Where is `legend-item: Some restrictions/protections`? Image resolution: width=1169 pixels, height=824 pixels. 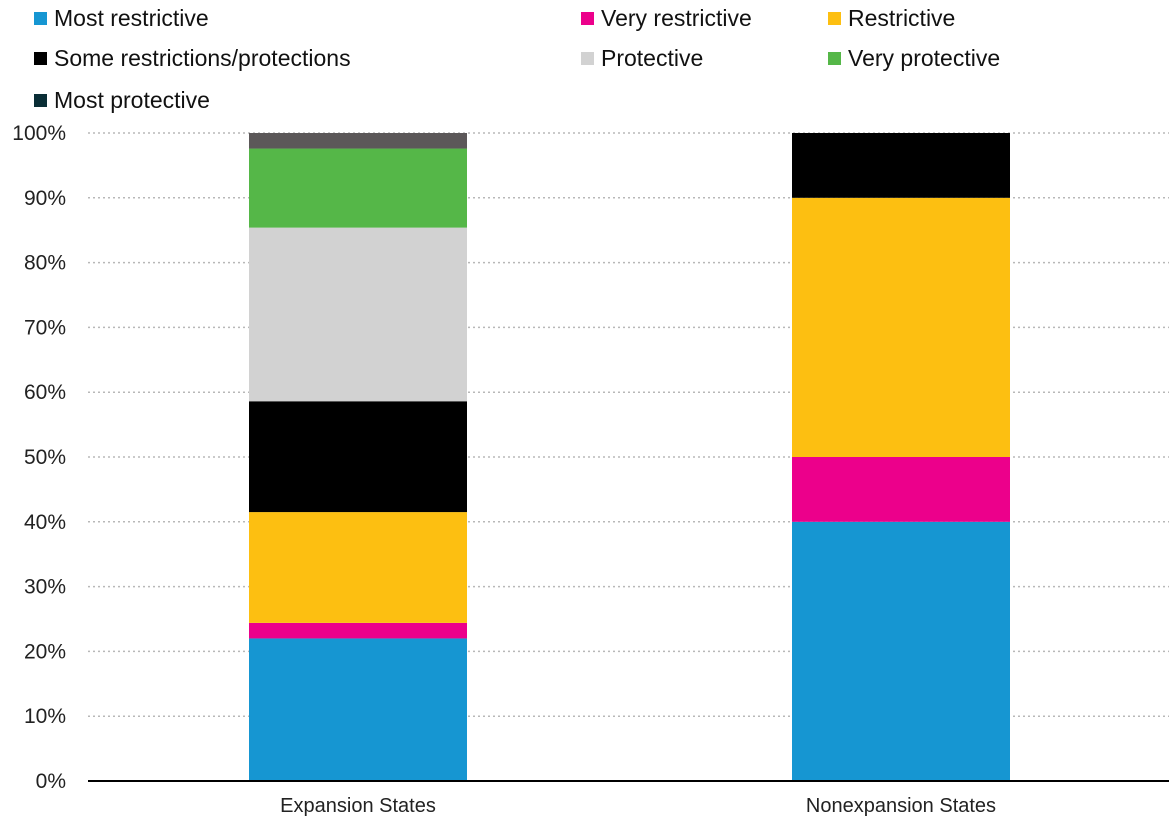
legend-item: Some restrictions/protections is located at coordinates (192, 58).